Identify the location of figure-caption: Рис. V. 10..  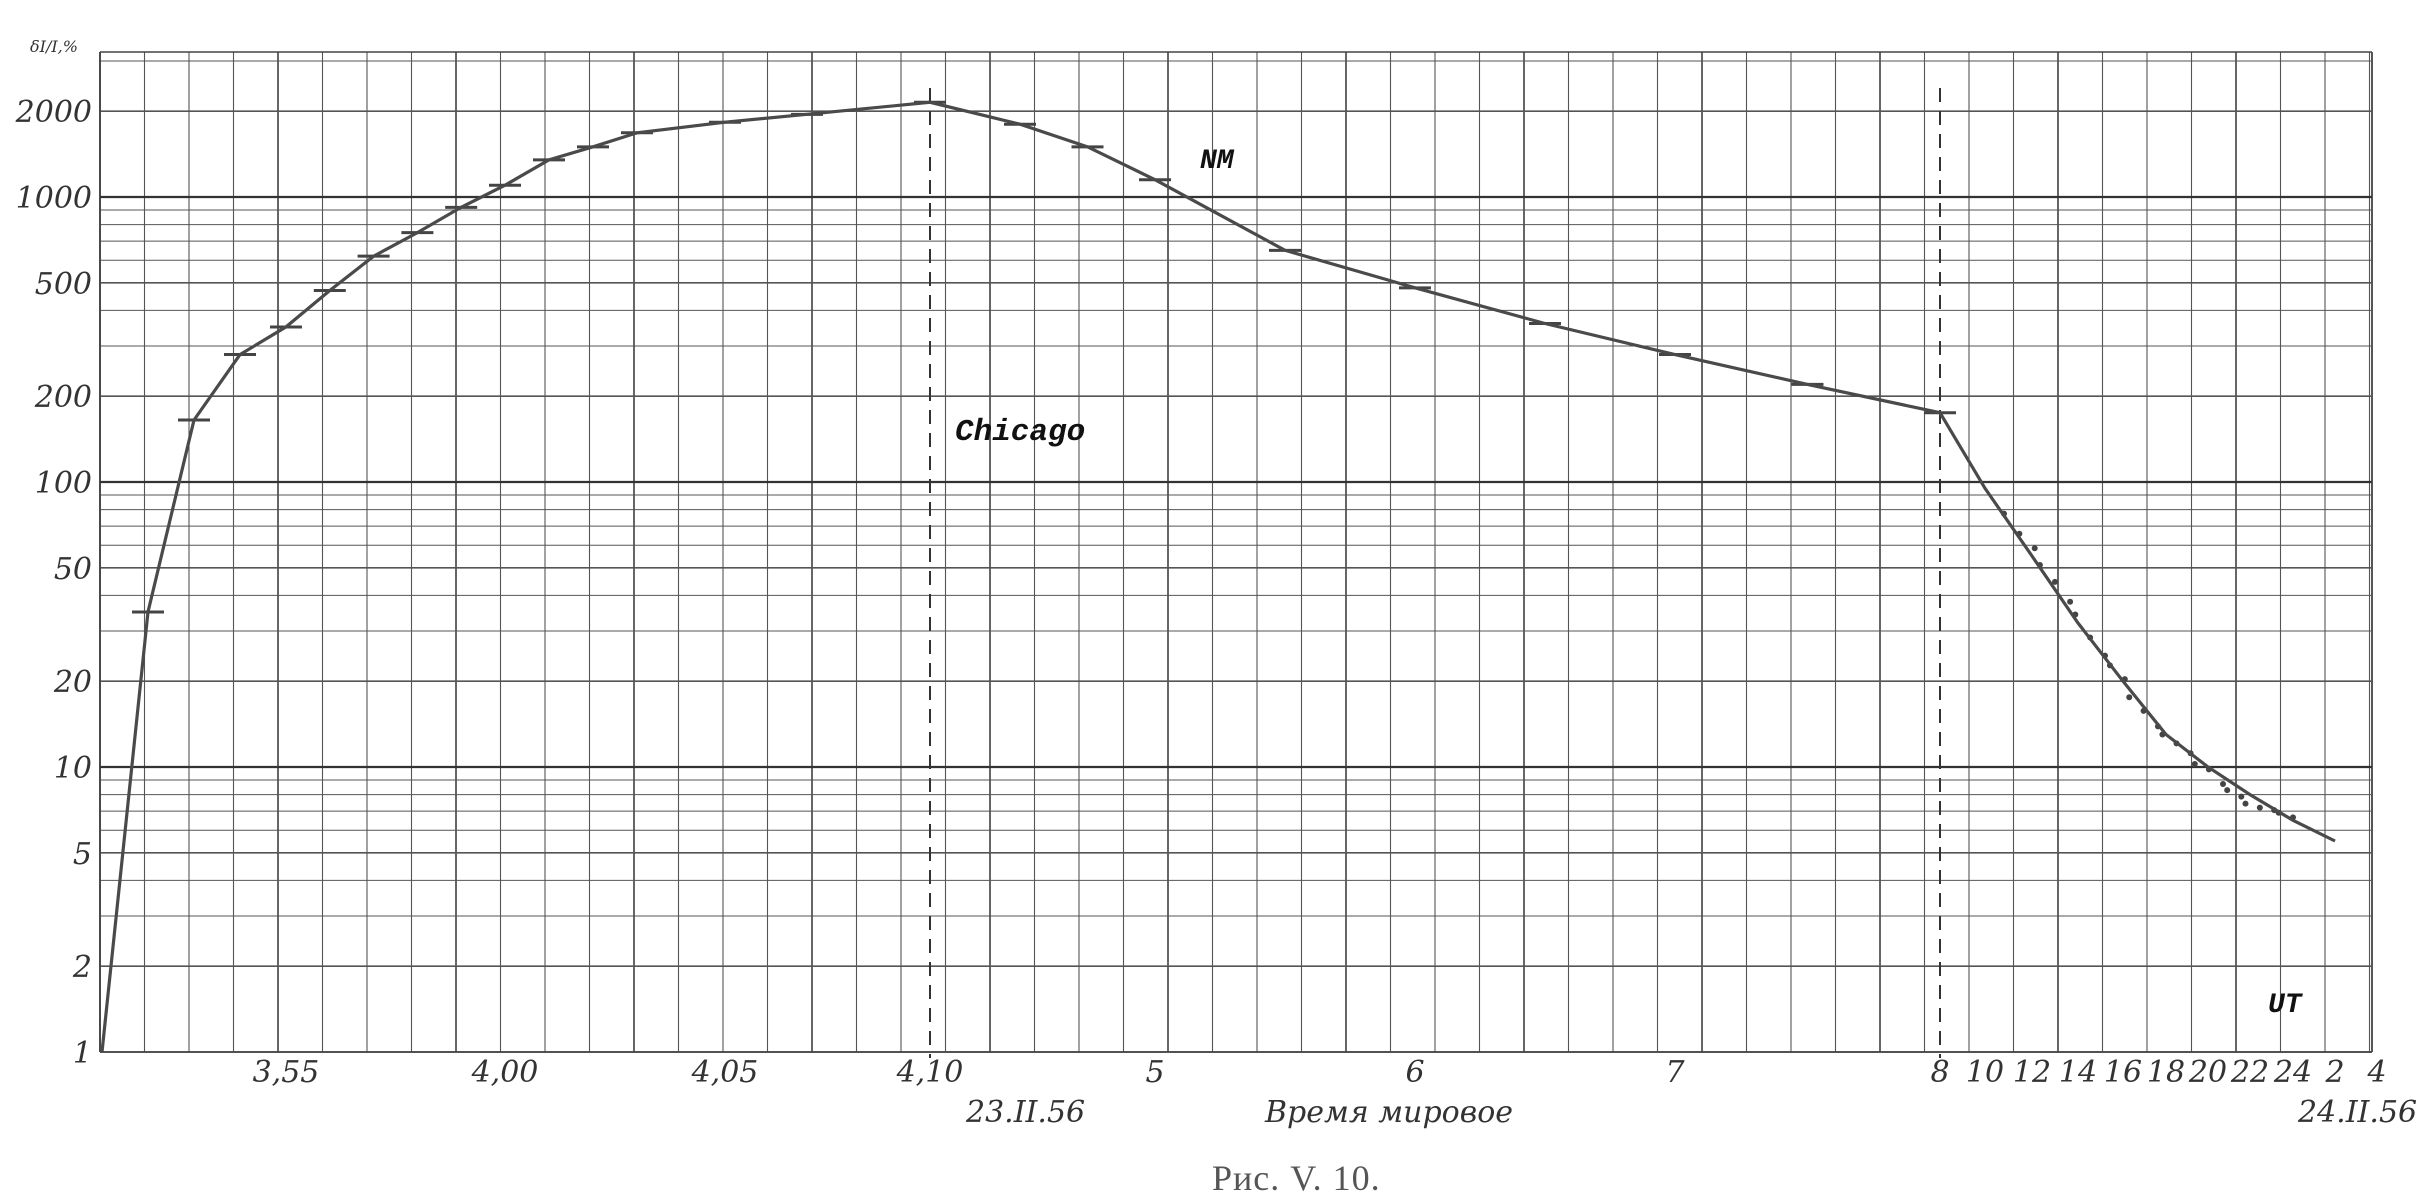
(1296, 1178).